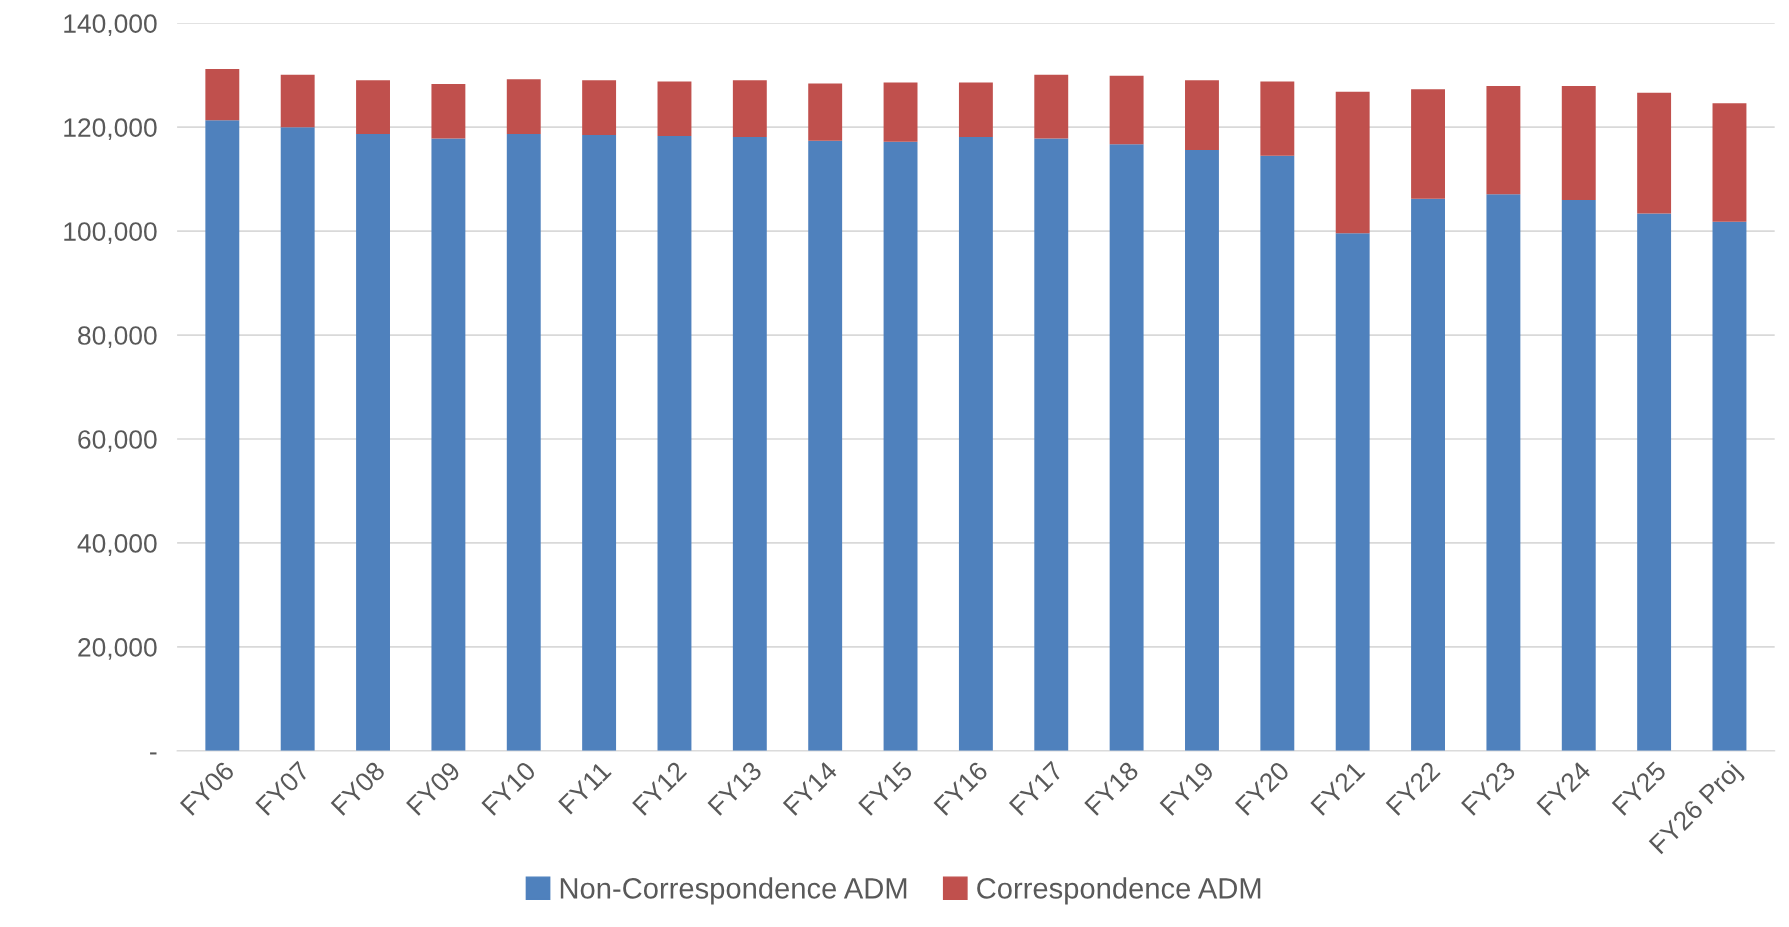 This screenshot has width=1789, height=927. What do you see at coordinates (110, 129) in the screenshot?
I see `y-tick-label: 120,000` at bounding box center [110, 129].